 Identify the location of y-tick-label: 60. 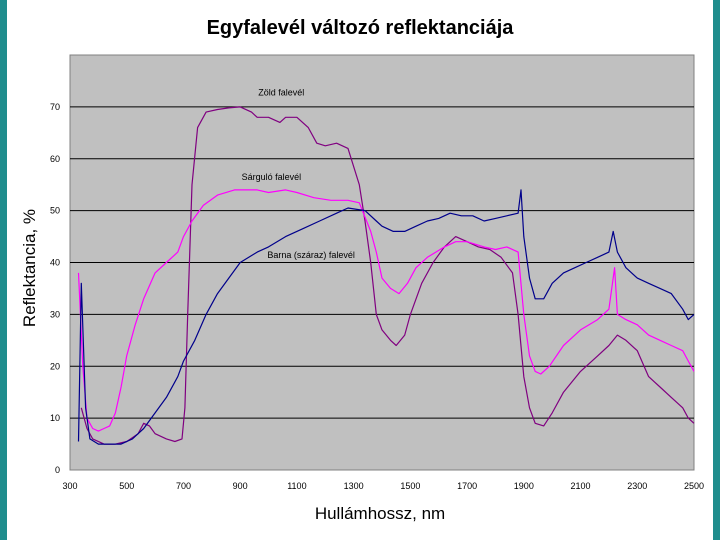
(55, 159).